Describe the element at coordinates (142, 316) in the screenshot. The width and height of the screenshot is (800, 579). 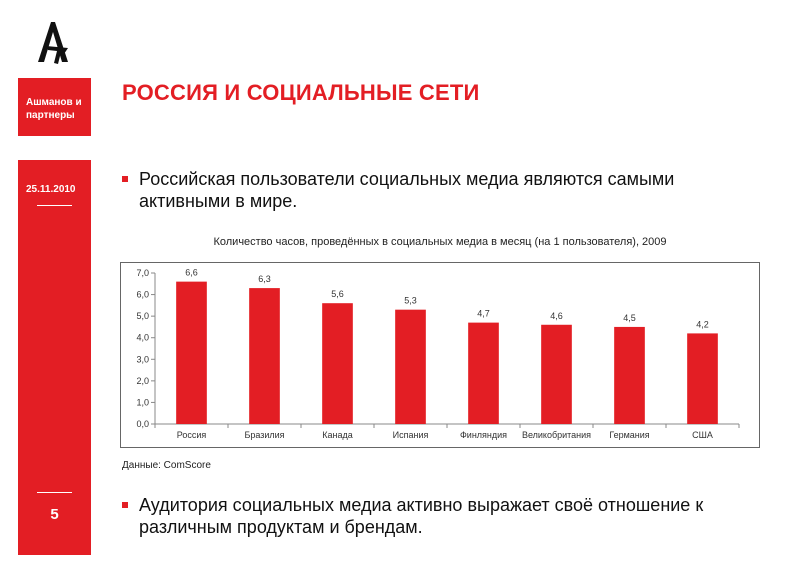
I see `y-tick-label: 5,0` at that location.